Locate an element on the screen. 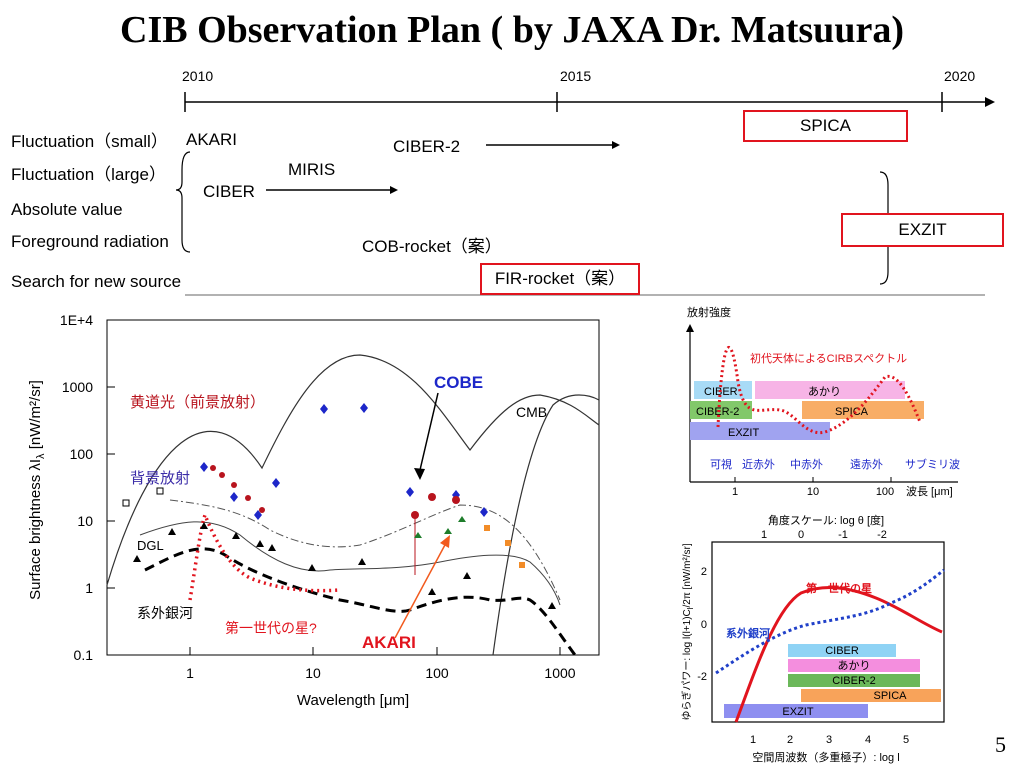  power-top-tick: 0 is located at coordinates (801, 535).